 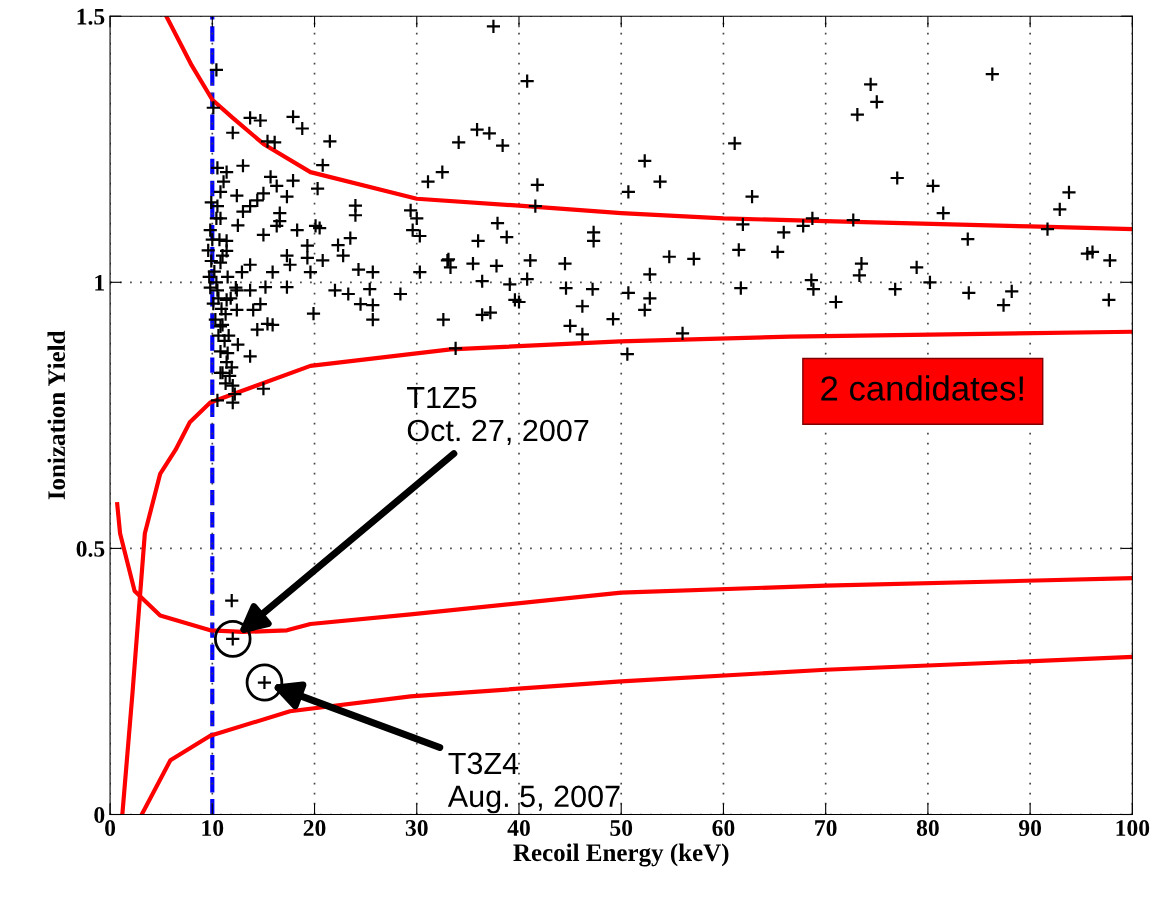 What do you see at coordinates (56, 415) in the screenshot?
I see `y-axis-title: Ionization Yield` at bounding box center [56, 415].